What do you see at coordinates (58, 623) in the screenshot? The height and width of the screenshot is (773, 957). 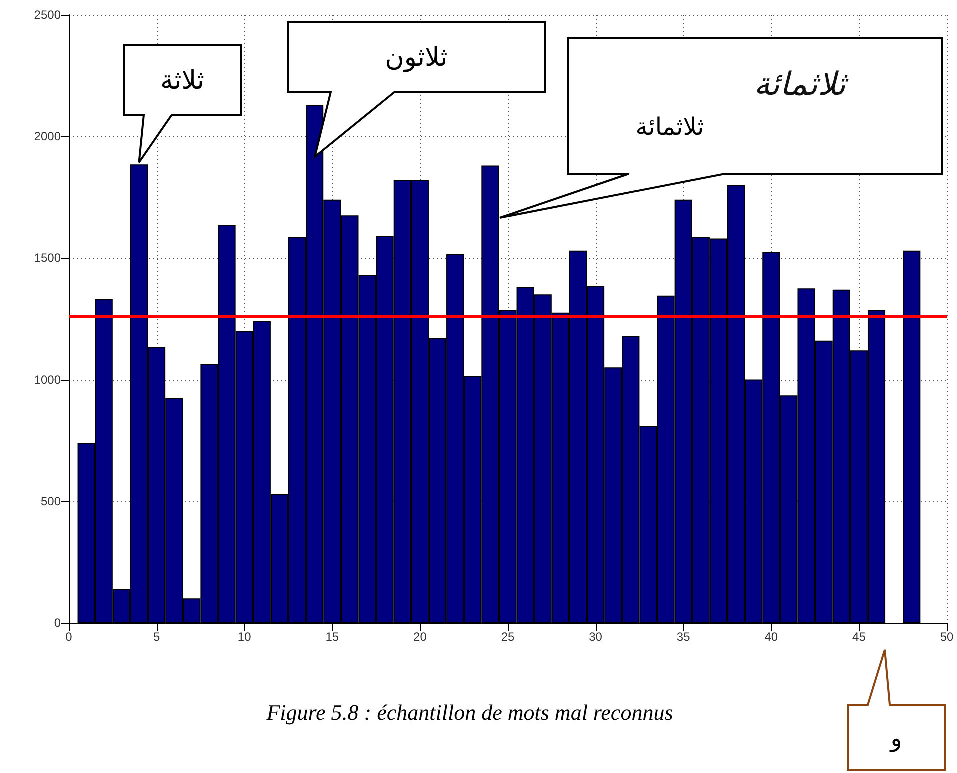 I see `y-tick-label: 0` at bounding box center [58, 623].